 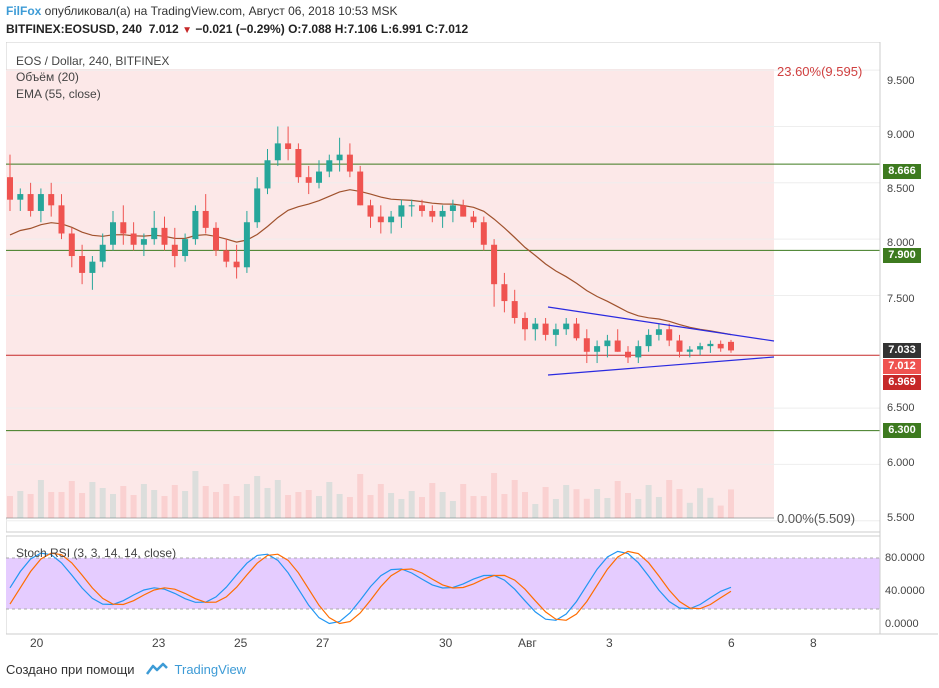 I want to click on price-tick: 8.000, so click(x=901, y=243).